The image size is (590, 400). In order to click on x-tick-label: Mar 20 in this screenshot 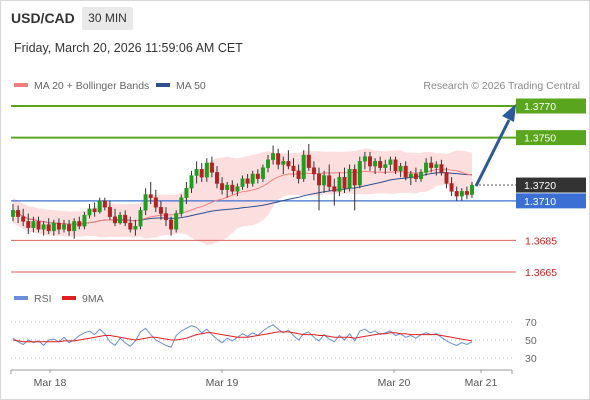, I will do `click(394, 383)`.